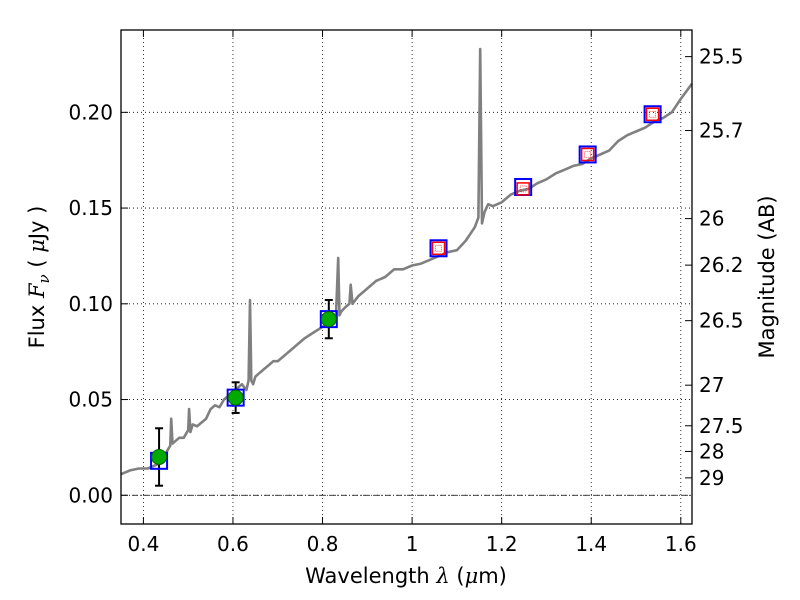  What do you see at coordinates (143, 544) in the screenshot?
I see `x-tick-label: 0.4` at bounding box center [143, 544].